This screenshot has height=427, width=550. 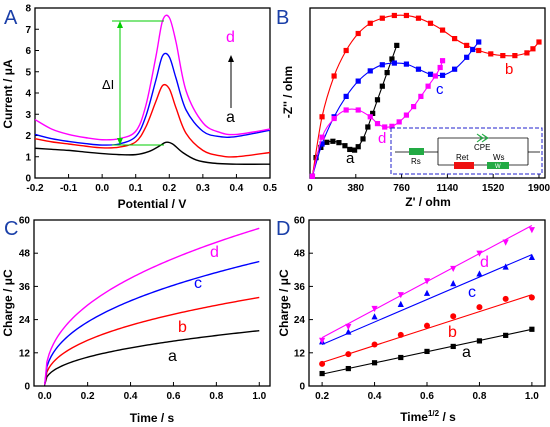 What do you see at coordinates (448, 188) in the screenshot?
I see `panel-b-xtick-label-3: 1140` at bounding box center [448, 188].